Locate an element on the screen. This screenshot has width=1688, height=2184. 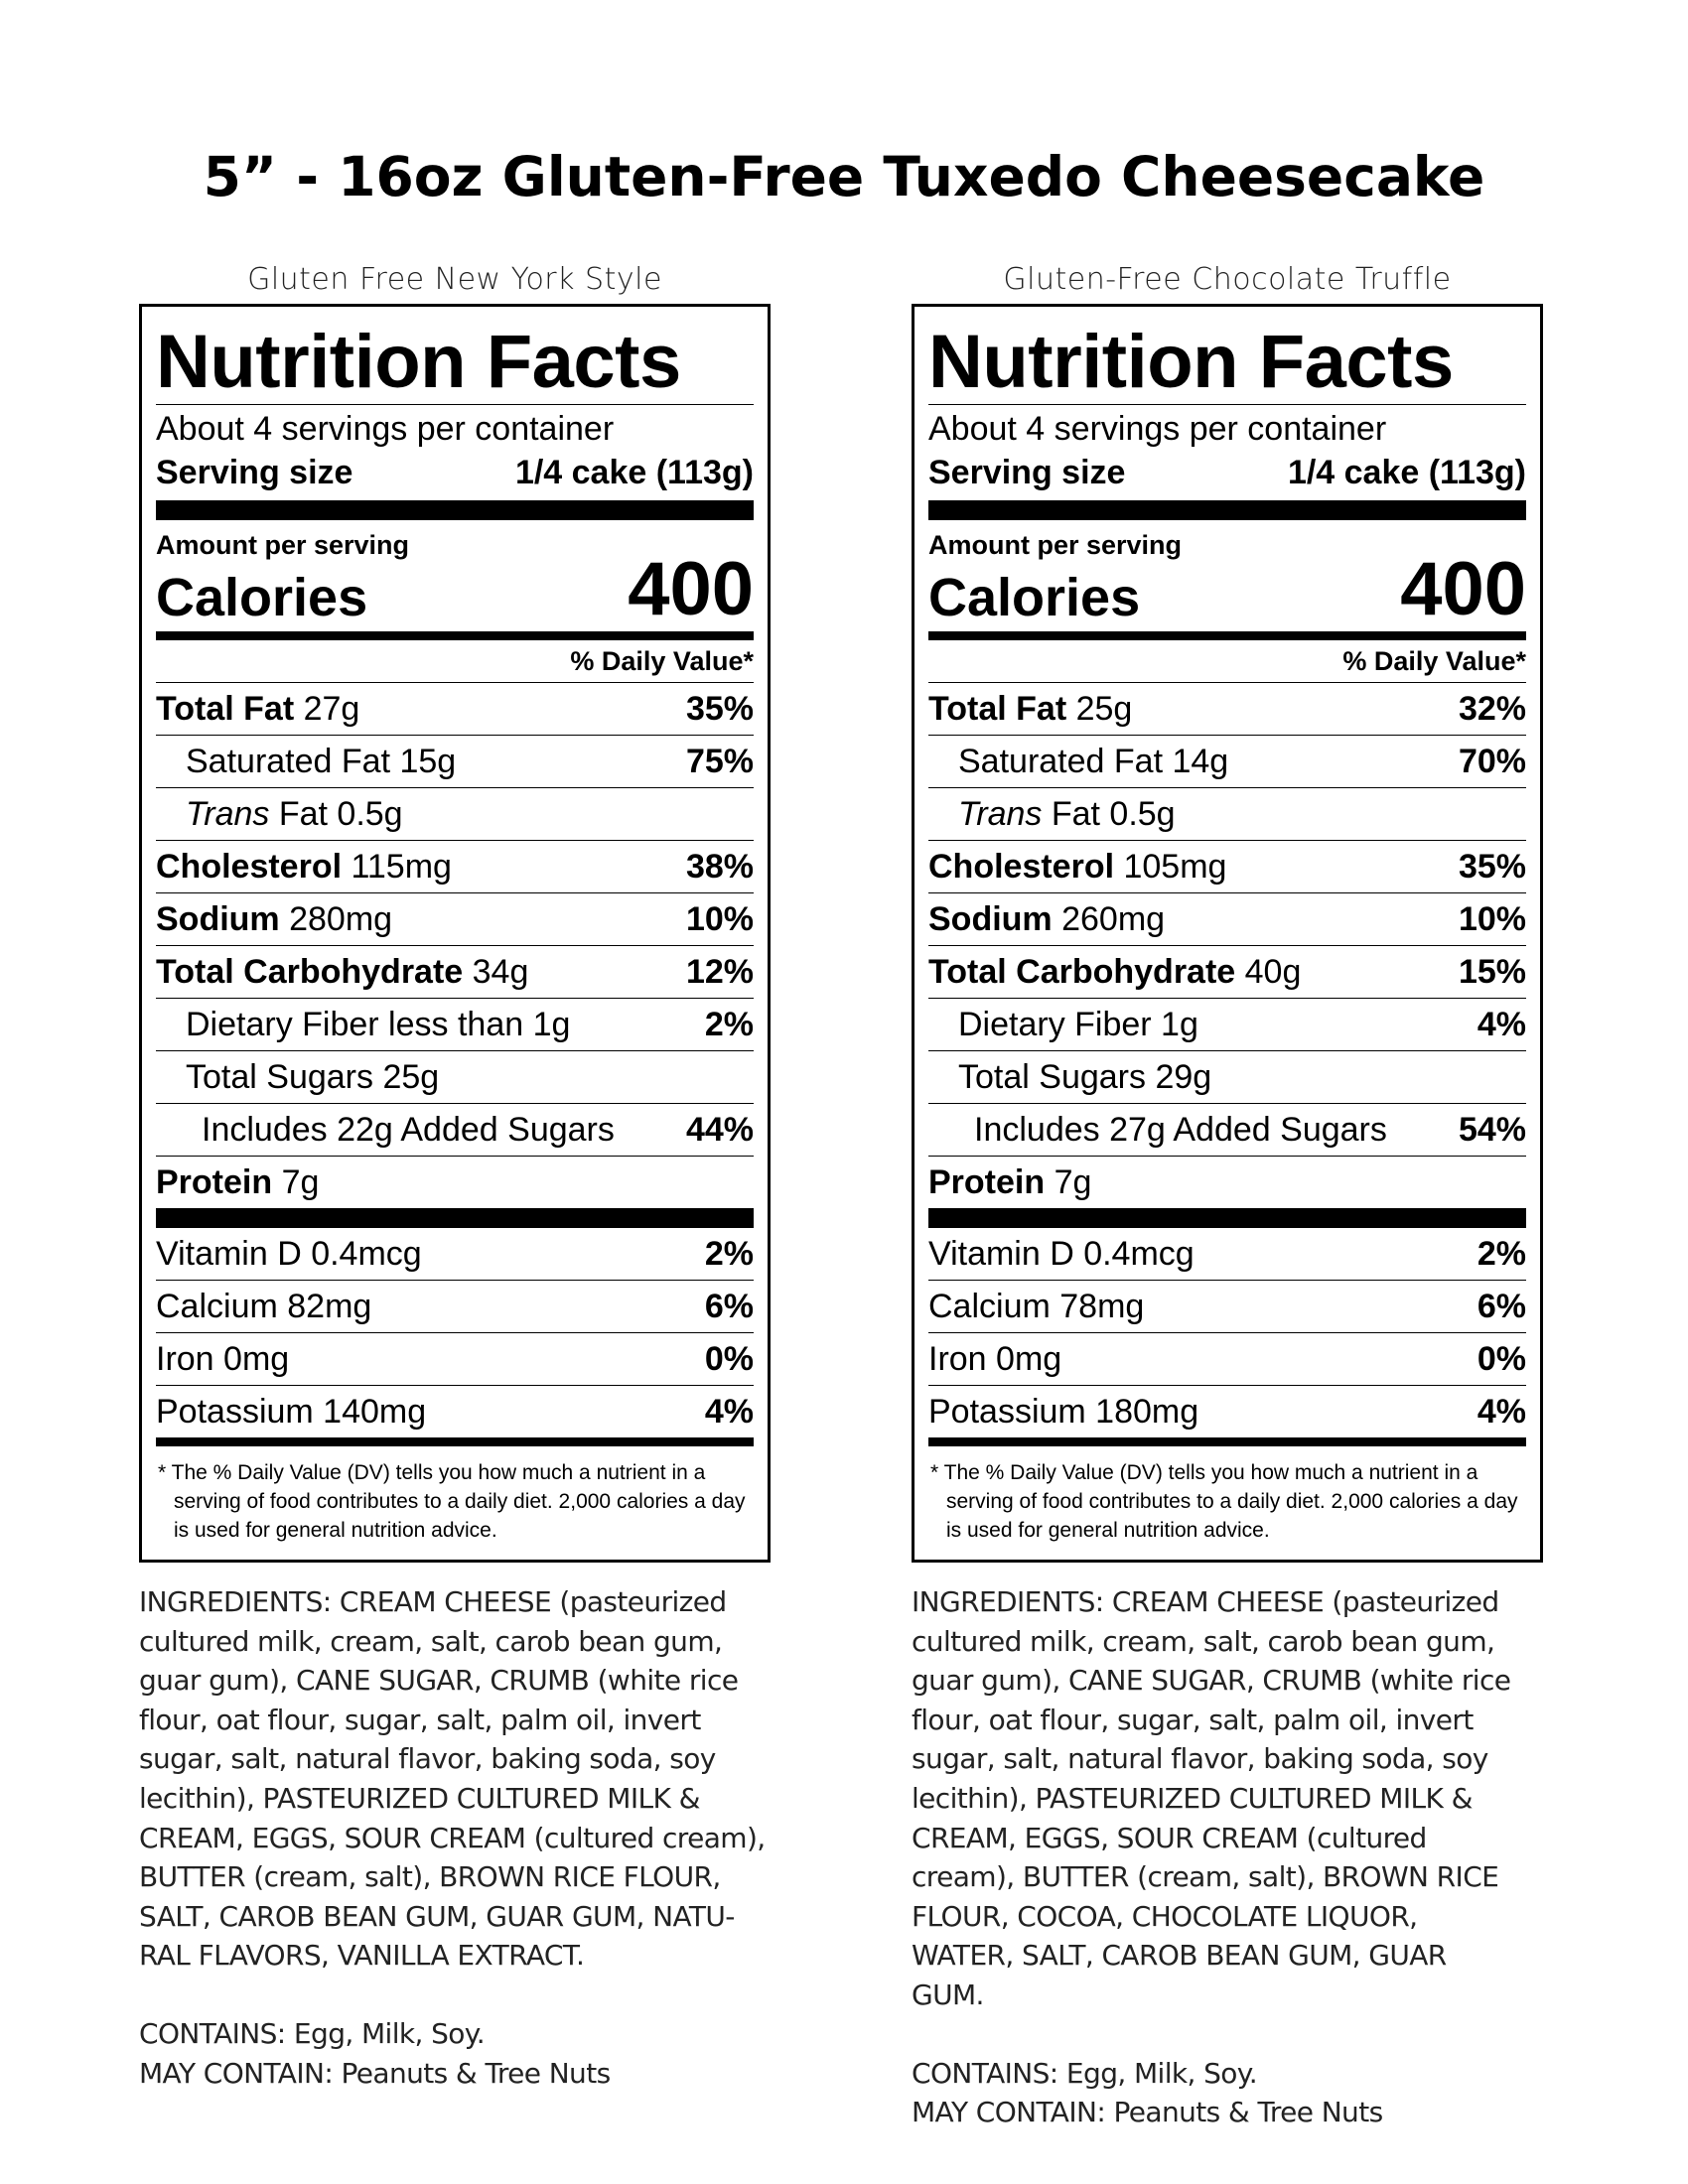
nutrient-dv: 15% is located at coordinates (1492, 972).